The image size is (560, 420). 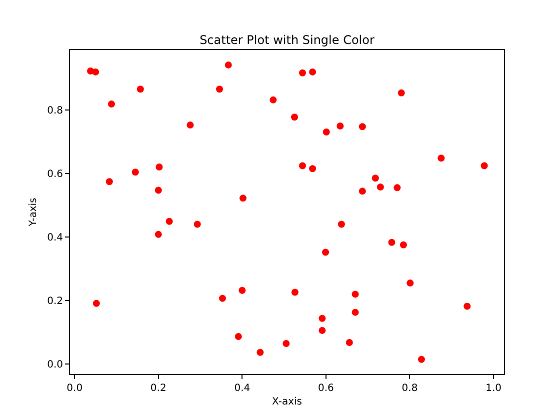 I want to click on y-axis-title: Y-axis, so click(x=34, y=213).